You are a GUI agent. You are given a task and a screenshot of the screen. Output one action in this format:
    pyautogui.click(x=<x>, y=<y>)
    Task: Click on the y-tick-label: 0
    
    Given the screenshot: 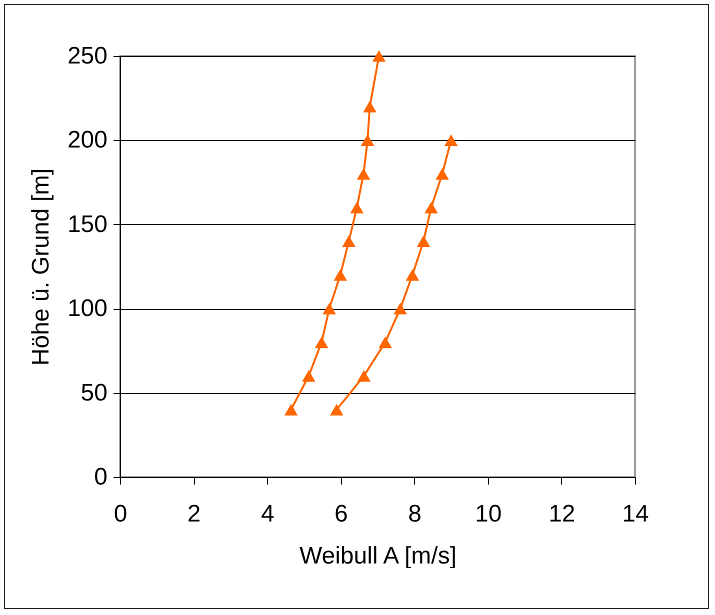 What is the action you would take?
    pyautogui.click(x=101, y=477)
    